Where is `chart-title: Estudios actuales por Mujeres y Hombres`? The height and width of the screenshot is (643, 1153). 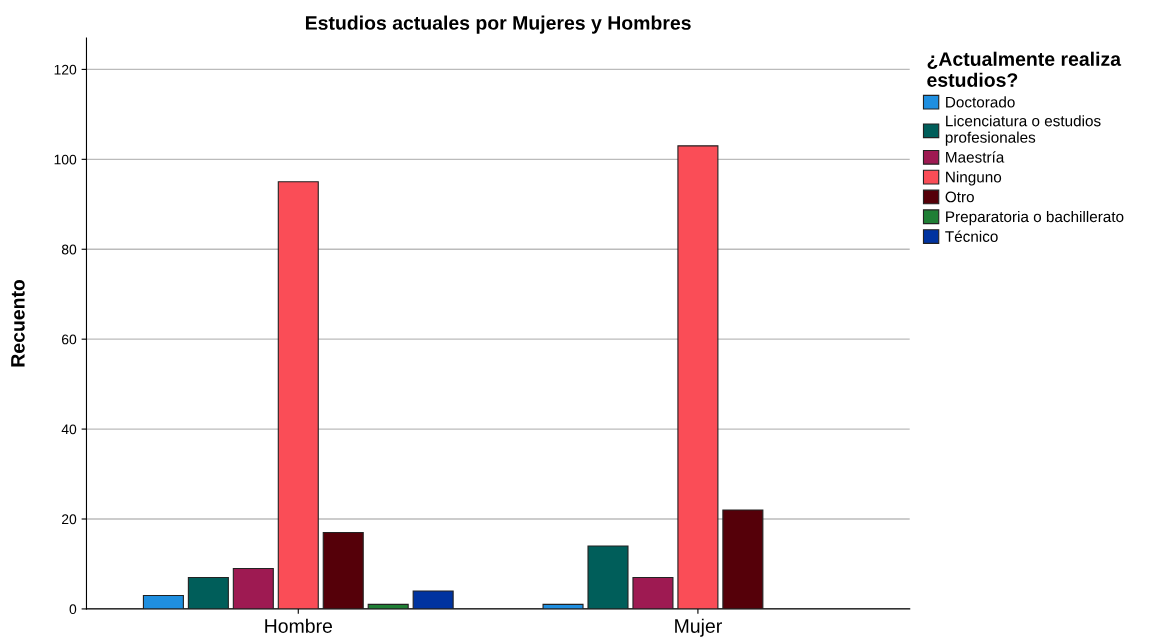 chart-title: Estudios actuales por Mujeres y Hombres is located at coordinates (498, 24).